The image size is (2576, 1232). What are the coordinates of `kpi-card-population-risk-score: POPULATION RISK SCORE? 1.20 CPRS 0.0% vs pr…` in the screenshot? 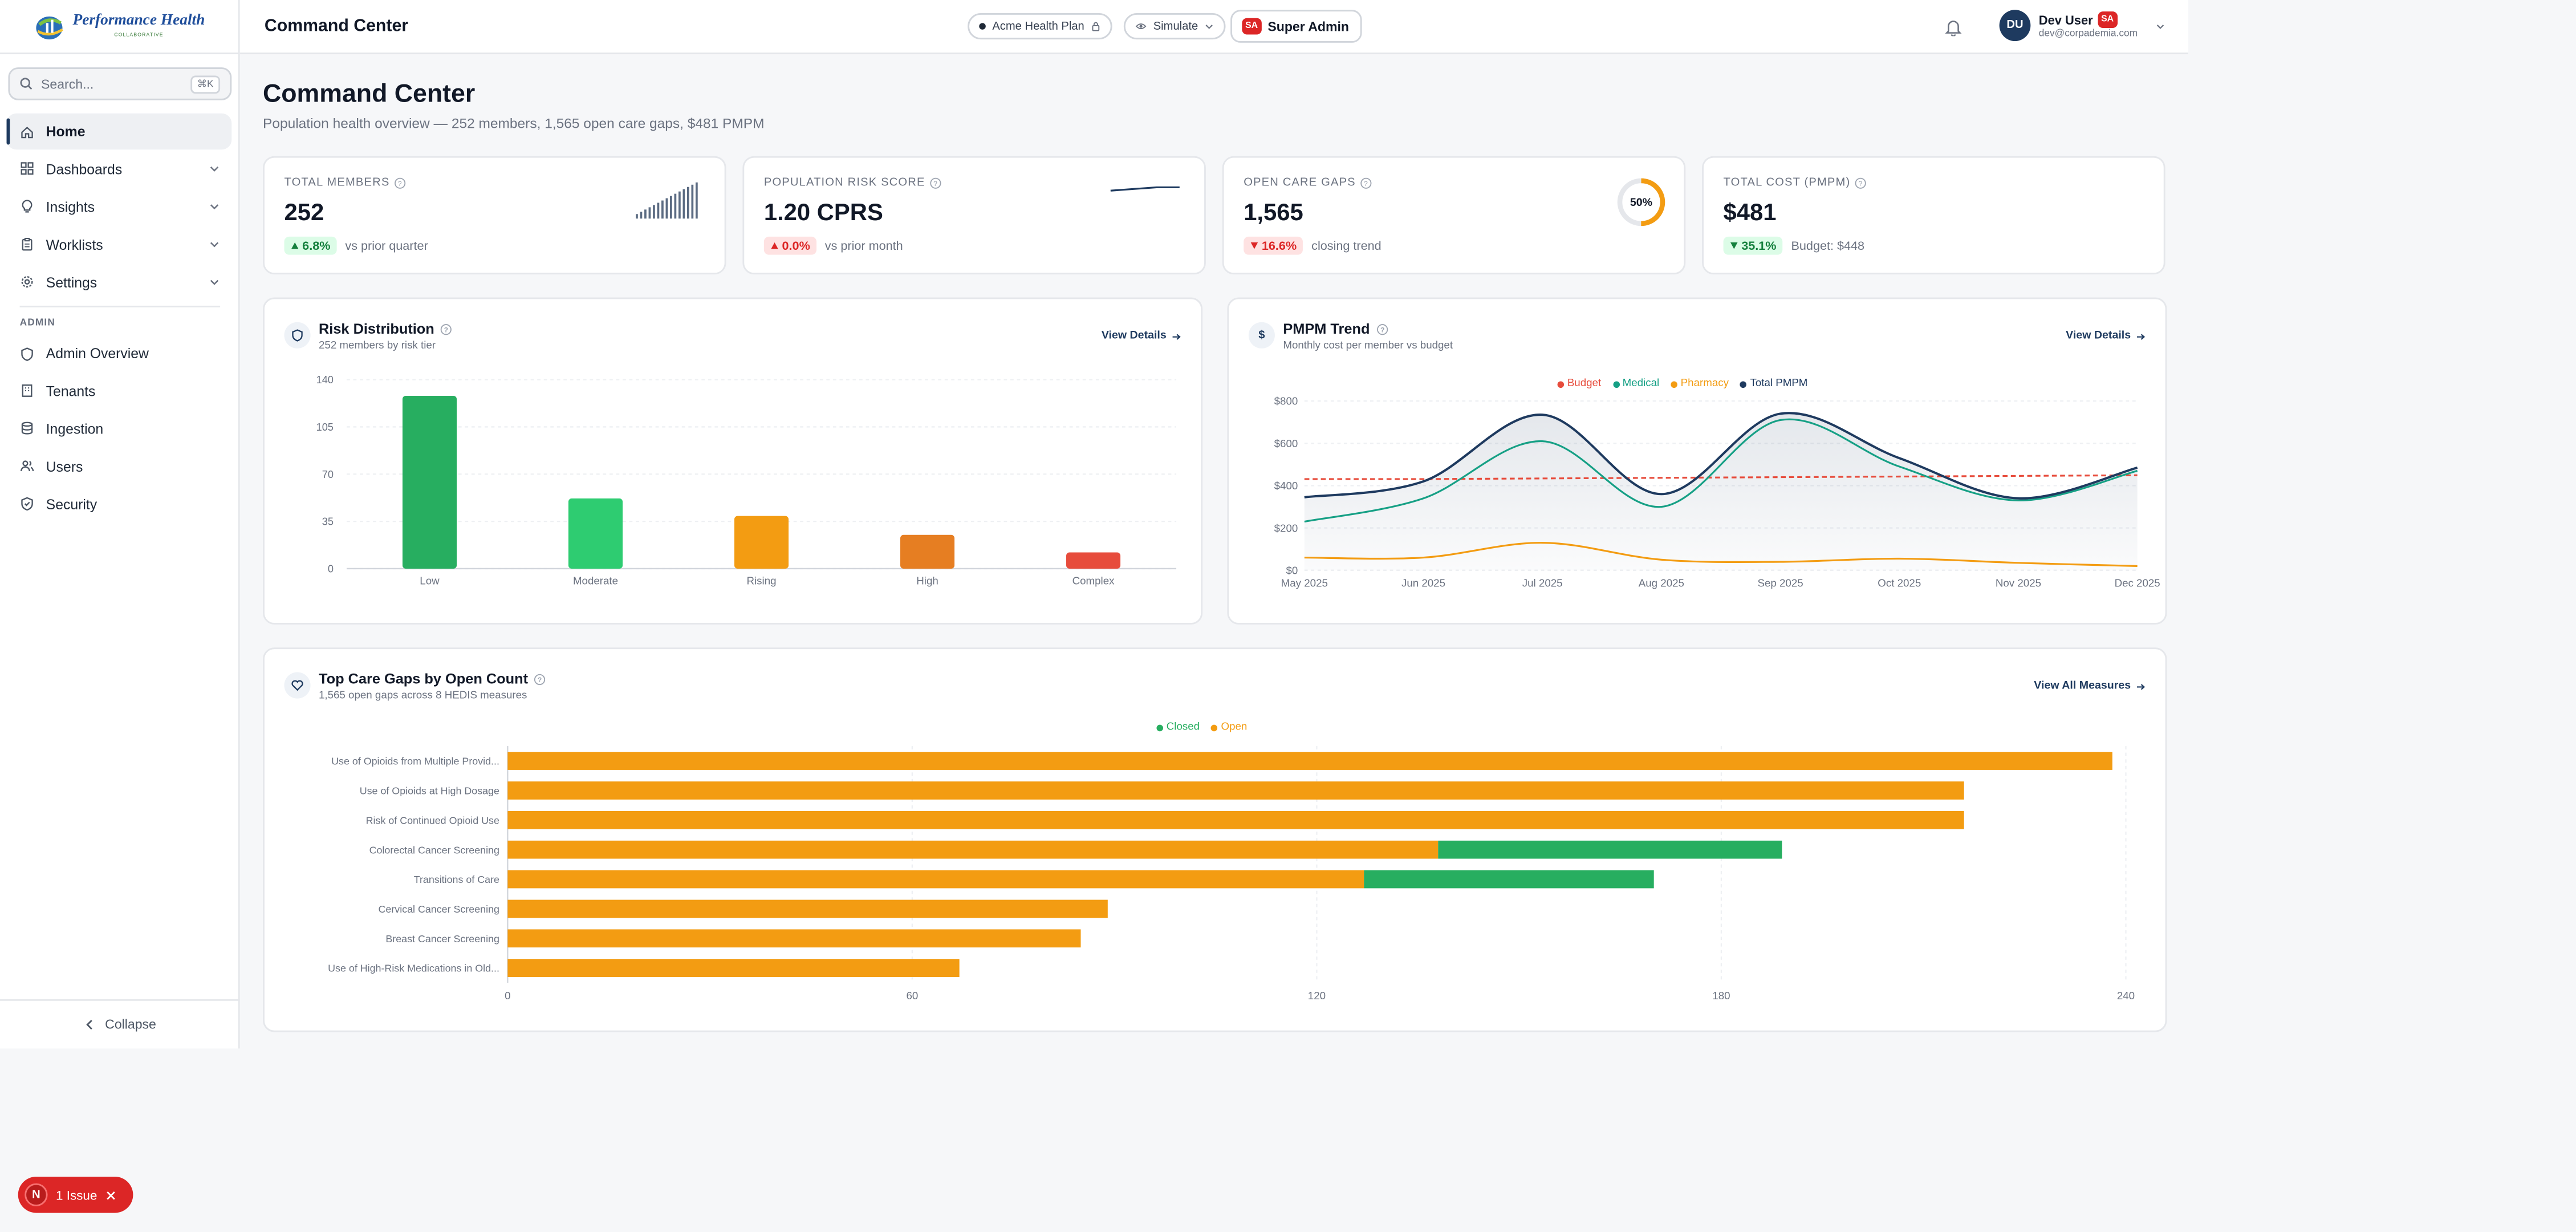 It's located at (974, 216).